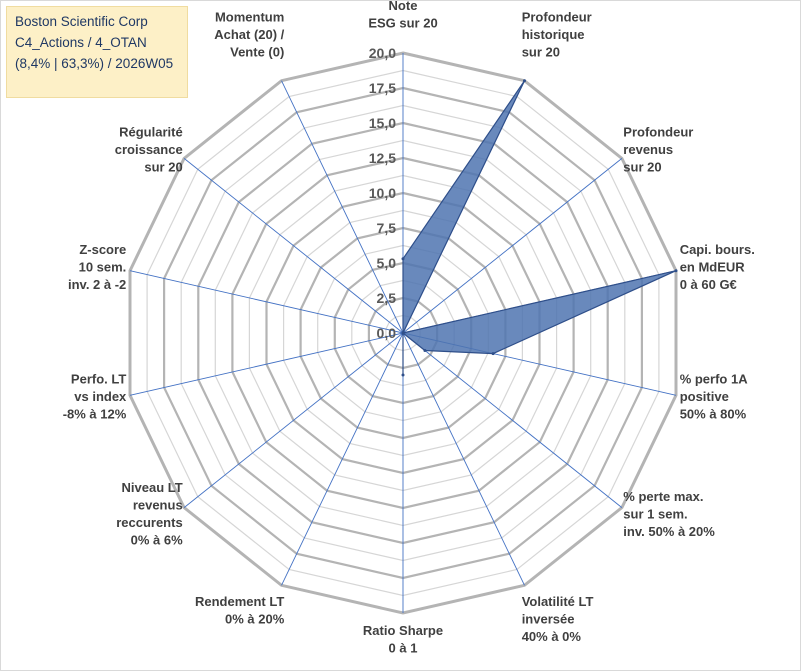 This screenshot has width=801, height=671. I want to click on tick-label: 10,0, so click(382, 193).